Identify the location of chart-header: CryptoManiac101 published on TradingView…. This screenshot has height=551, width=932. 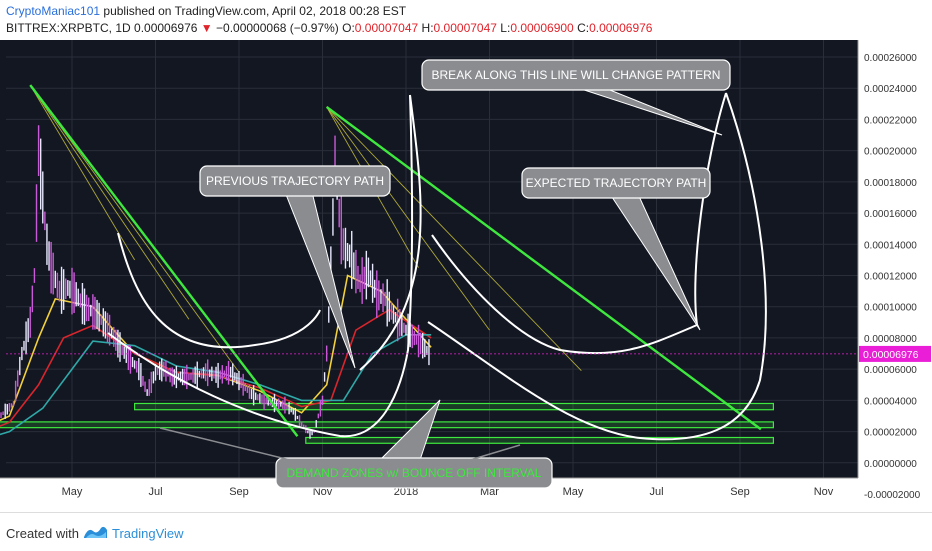
(466, 20).